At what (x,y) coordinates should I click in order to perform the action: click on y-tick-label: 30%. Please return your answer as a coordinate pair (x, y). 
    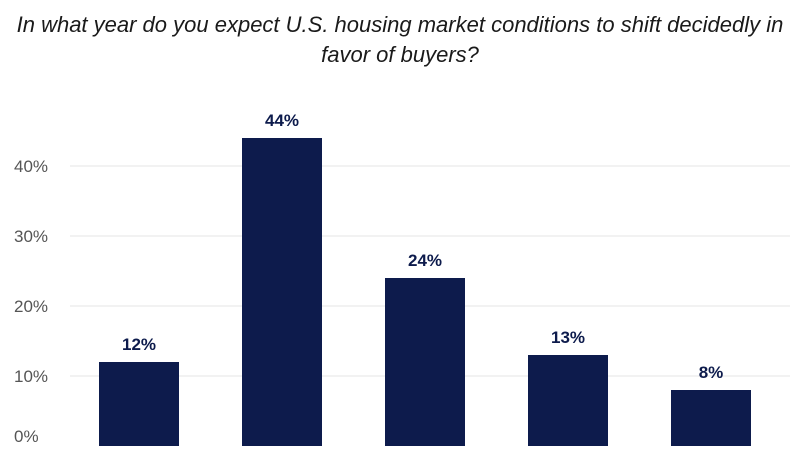
    Looking at the image, I should click on (31, 236).